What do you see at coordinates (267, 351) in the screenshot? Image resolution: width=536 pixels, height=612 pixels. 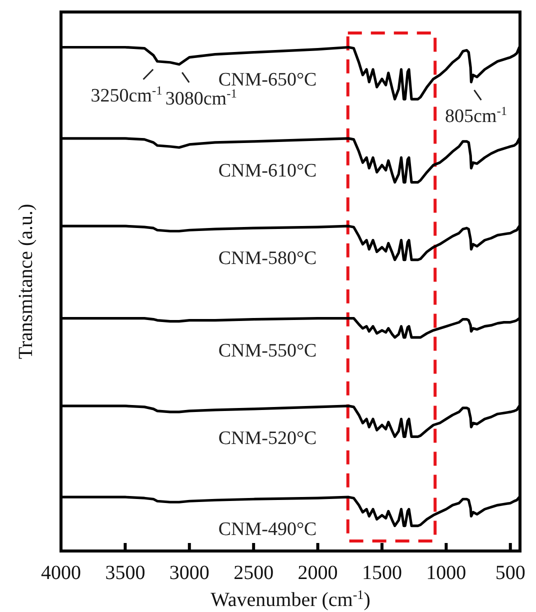 I see `series-label: CNM-550°C` at bounding box center [267, 351].